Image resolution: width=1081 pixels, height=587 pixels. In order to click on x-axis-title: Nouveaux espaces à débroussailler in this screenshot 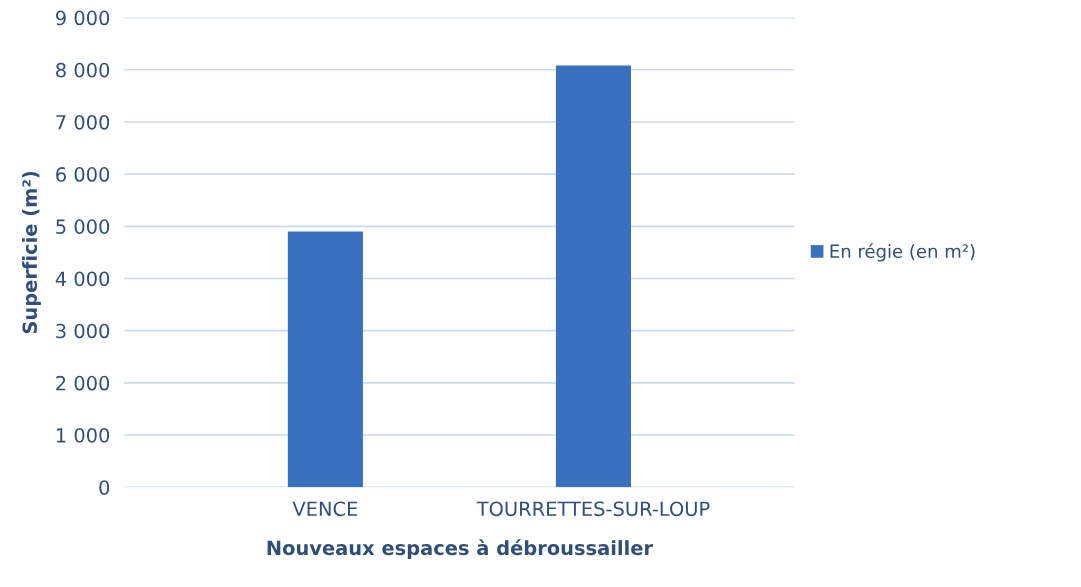, I will do `click(460, 549)`.